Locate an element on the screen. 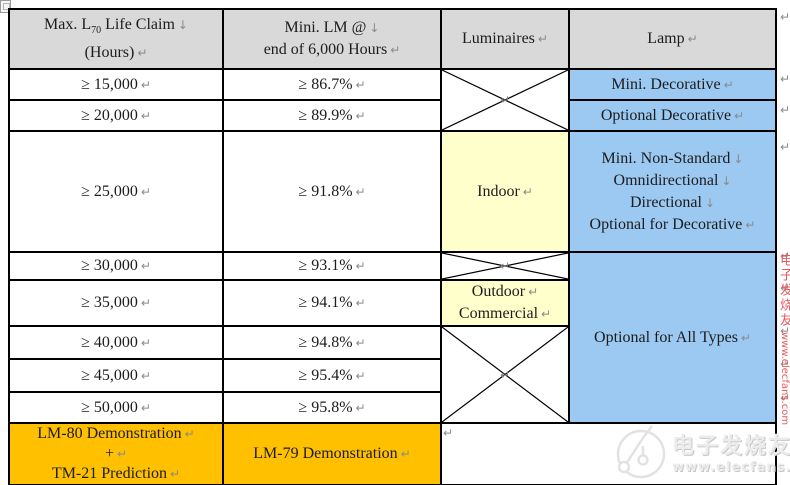  subscript-70: 70 is located at coordinates (96, 31).